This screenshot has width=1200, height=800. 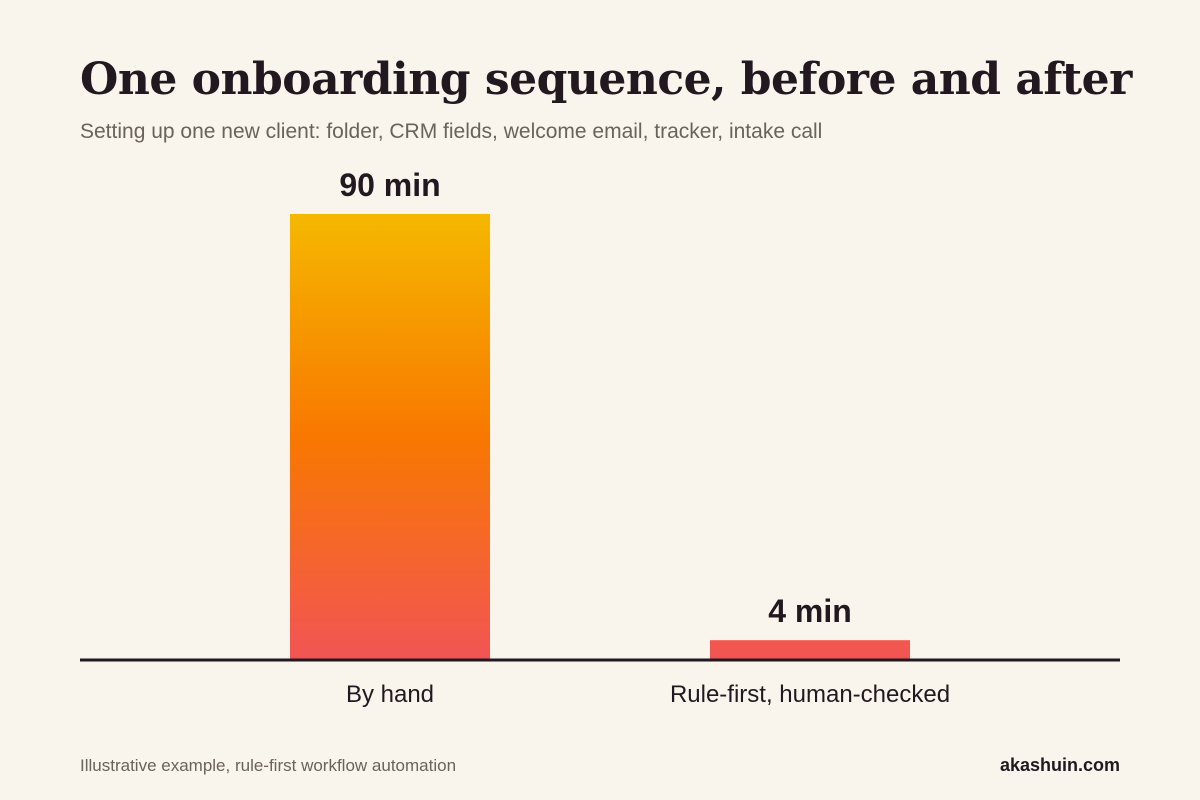 What do you see at coordinates (810, 694) in the screenshot?
I see `category-label-1: Rule-first, human-checked` at bounding box center [810, 694].